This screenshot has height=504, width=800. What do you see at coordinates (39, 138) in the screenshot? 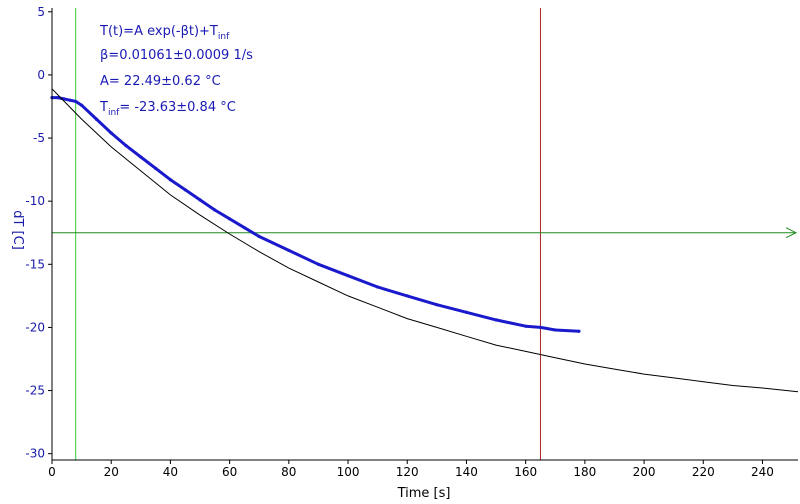
I see `y-tick-label: -5` at bounding box center [39, 138].